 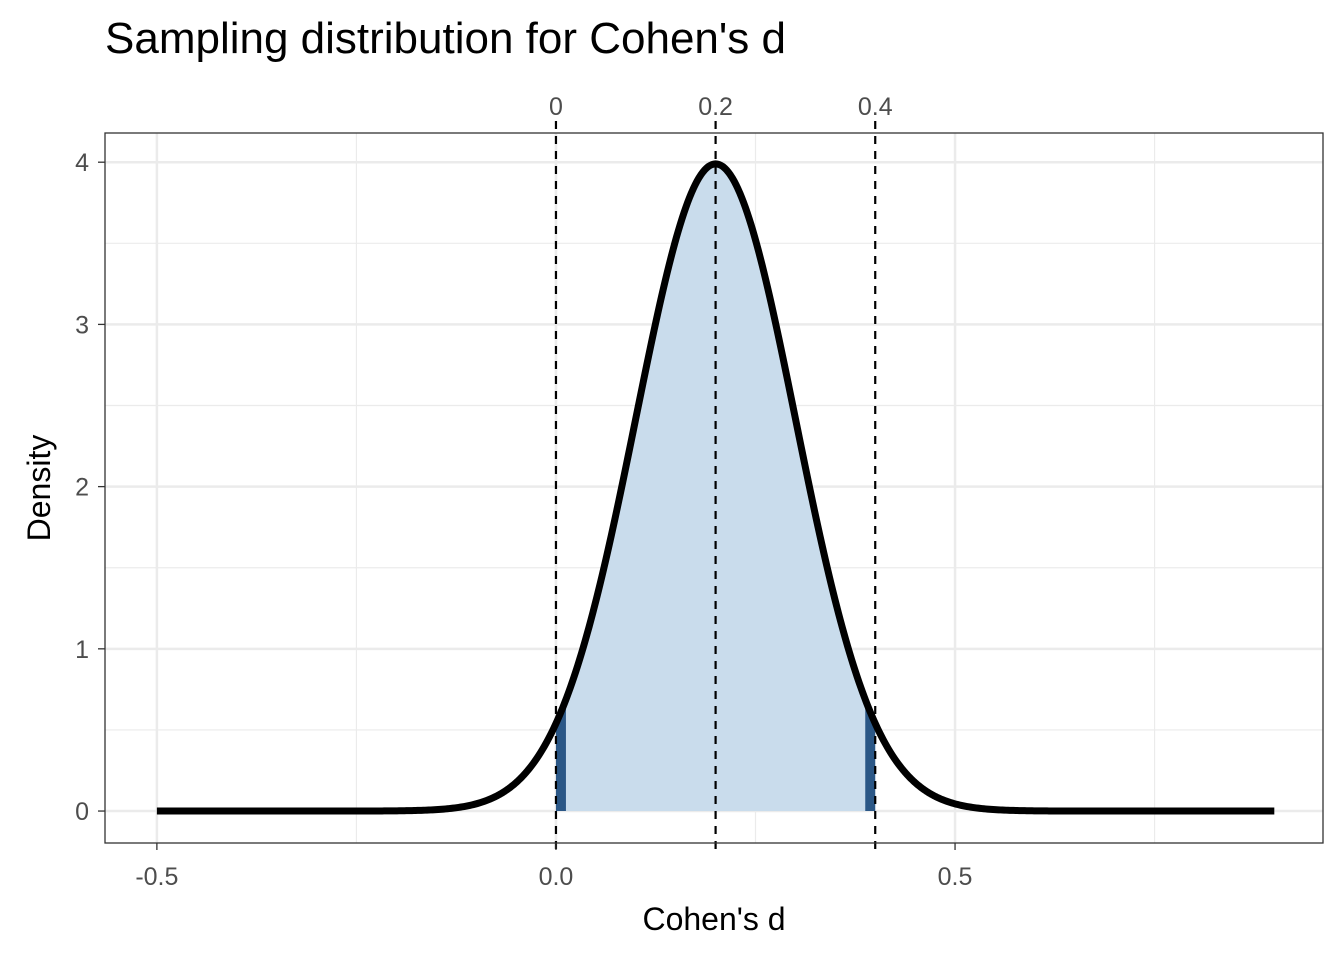 What do you see at coordinates (445, 38) in the screenshot?
I see `chart-title: Sampling distribution for Cohen's d` at bounding box center [445, 38].